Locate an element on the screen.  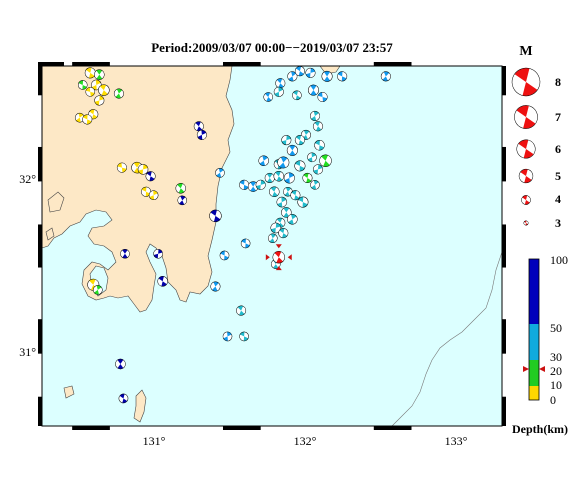
depth-tick-label: 20 is located at coordinates (556, 371).